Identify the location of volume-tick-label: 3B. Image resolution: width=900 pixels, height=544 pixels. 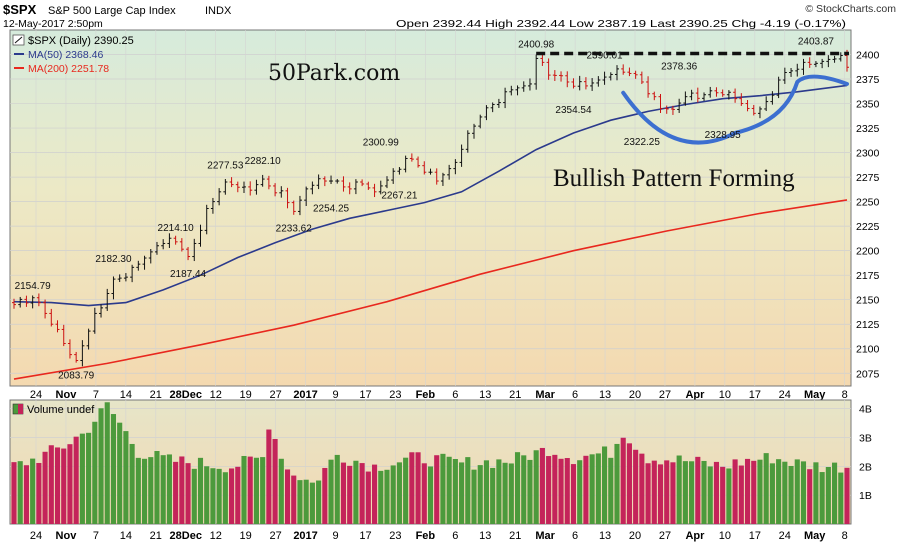
(865, 438).